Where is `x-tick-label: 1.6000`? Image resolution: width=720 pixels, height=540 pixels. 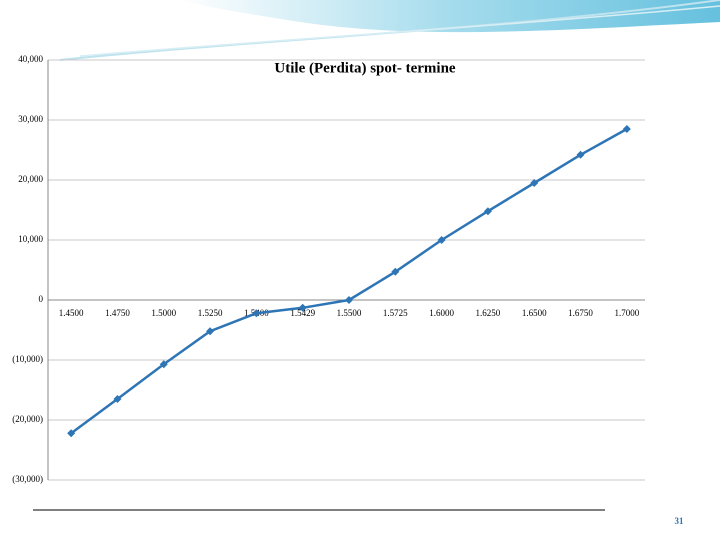
x-tick-label: 1.6000 is located at coordinates (441, 313).